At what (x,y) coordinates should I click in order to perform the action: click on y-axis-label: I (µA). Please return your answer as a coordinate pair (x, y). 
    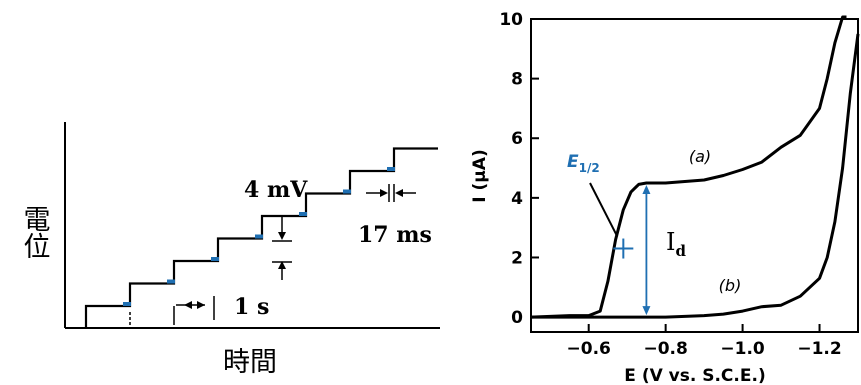
    Looking at the image, I should click on (480, 175).